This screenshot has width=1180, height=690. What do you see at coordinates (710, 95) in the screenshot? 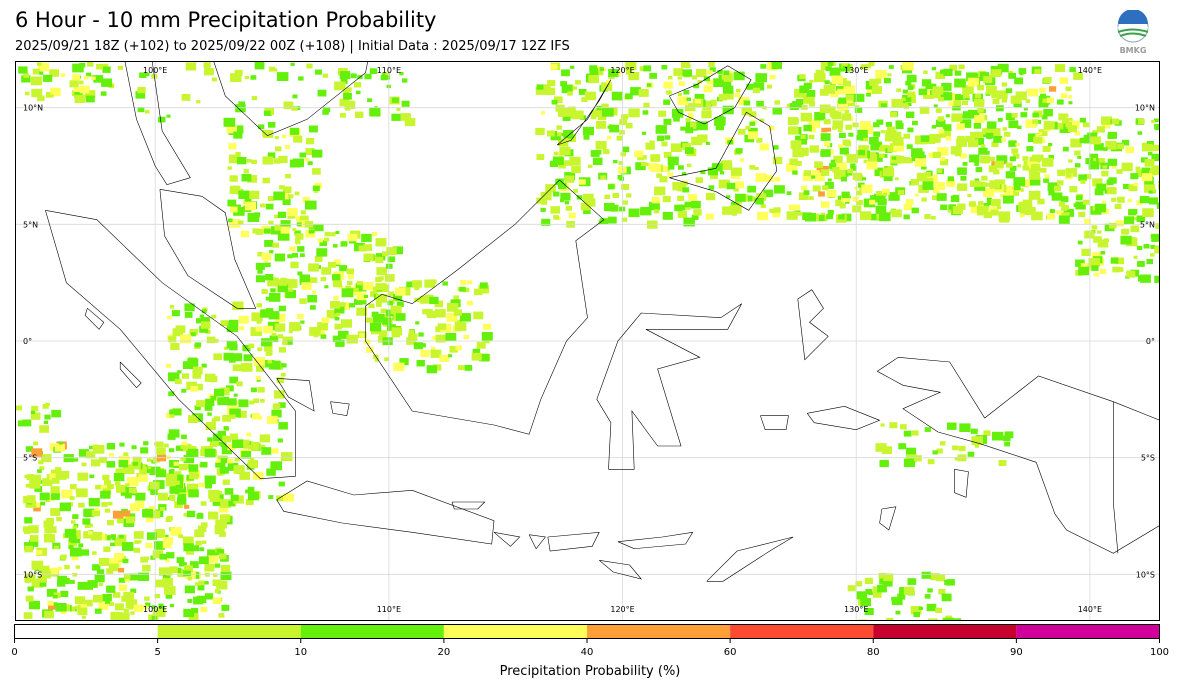
I see `coastline-visayas` at bounding box center [710, 95].